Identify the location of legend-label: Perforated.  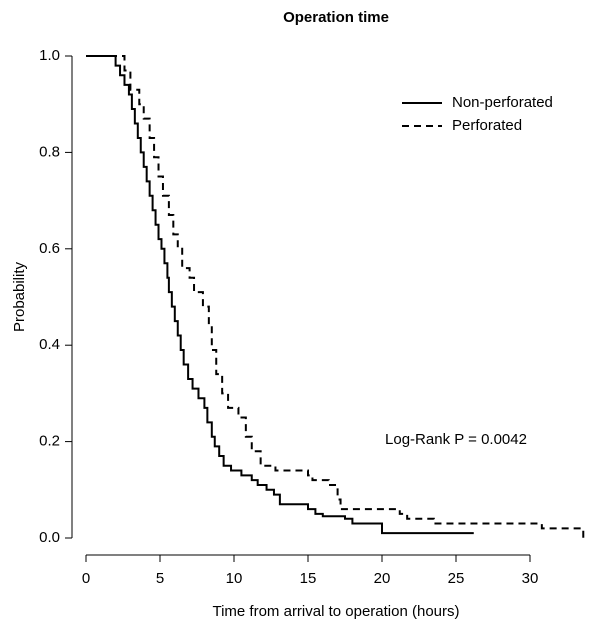
(487, 125).